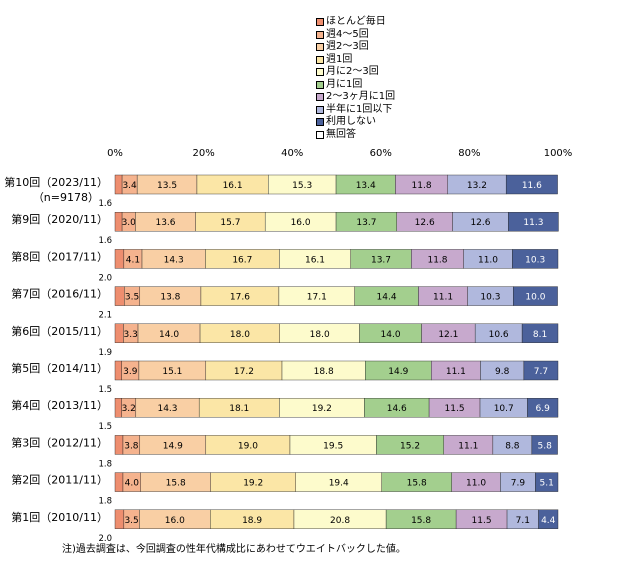 The height and width of the screenshot is (570, 630). I want to click on data-label: 8.8, so click(512, 446).